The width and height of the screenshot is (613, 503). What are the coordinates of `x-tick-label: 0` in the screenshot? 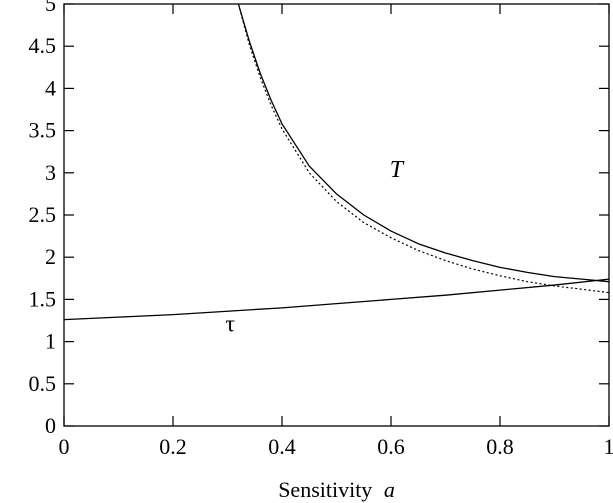 It's located at (64, 446).